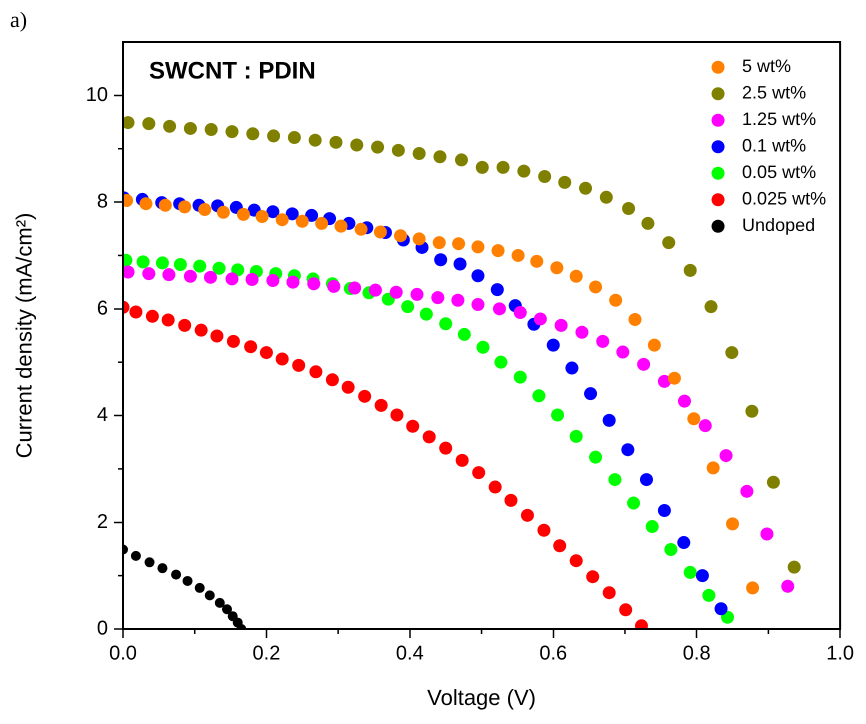  What do you see at coordinates (779, 172) in the screenshot?
I see `legend-label: 0.05 wt%` at bounding box center [779, 172].